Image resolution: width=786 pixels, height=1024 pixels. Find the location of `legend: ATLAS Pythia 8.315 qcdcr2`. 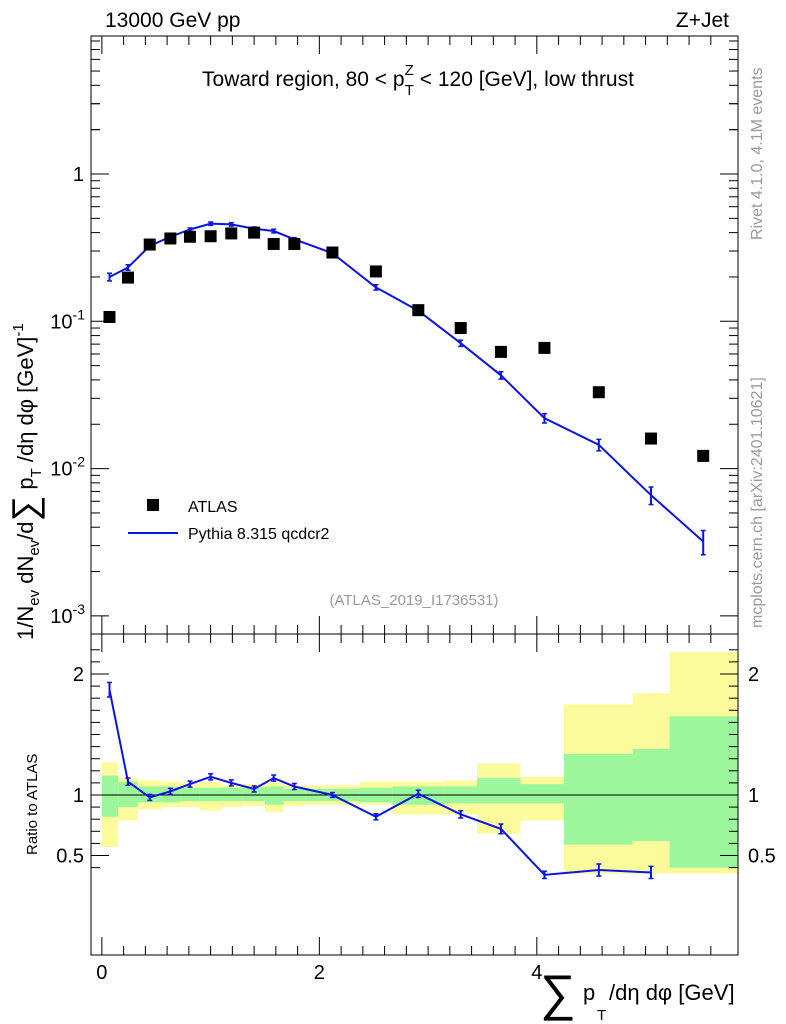

legend: ATLAS Pythia 8.315 qcdcr2 is located at coordinates (229, 521).